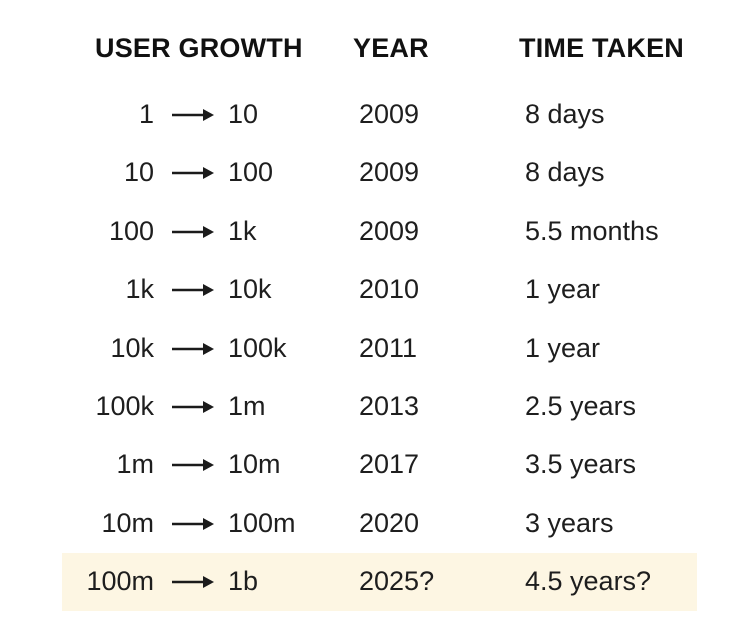 Image resolution: width=734 pixels, height=644 pixels. I want to click on table-row: 1k 10k 2010 1 year, so click(367, 290).